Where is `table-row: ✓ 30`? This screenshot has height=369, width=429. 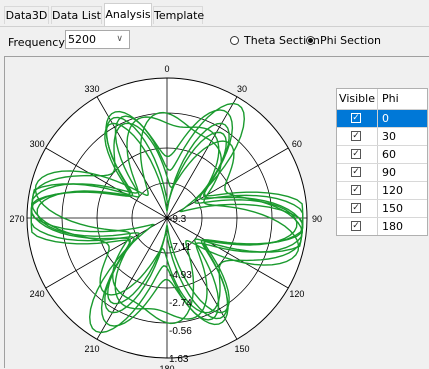 table-row: ✓ 30 is located at coordinates (382, 137).